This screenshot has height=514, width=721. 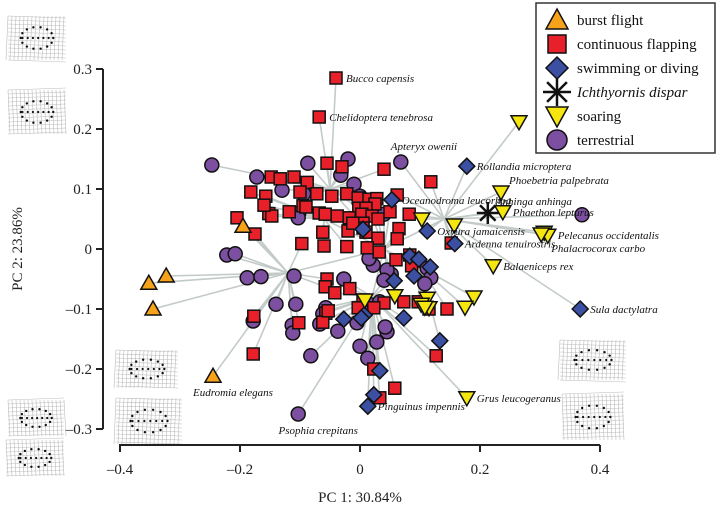 I want to click on x-tick-label: –0.4, so click(x=120, y=470).